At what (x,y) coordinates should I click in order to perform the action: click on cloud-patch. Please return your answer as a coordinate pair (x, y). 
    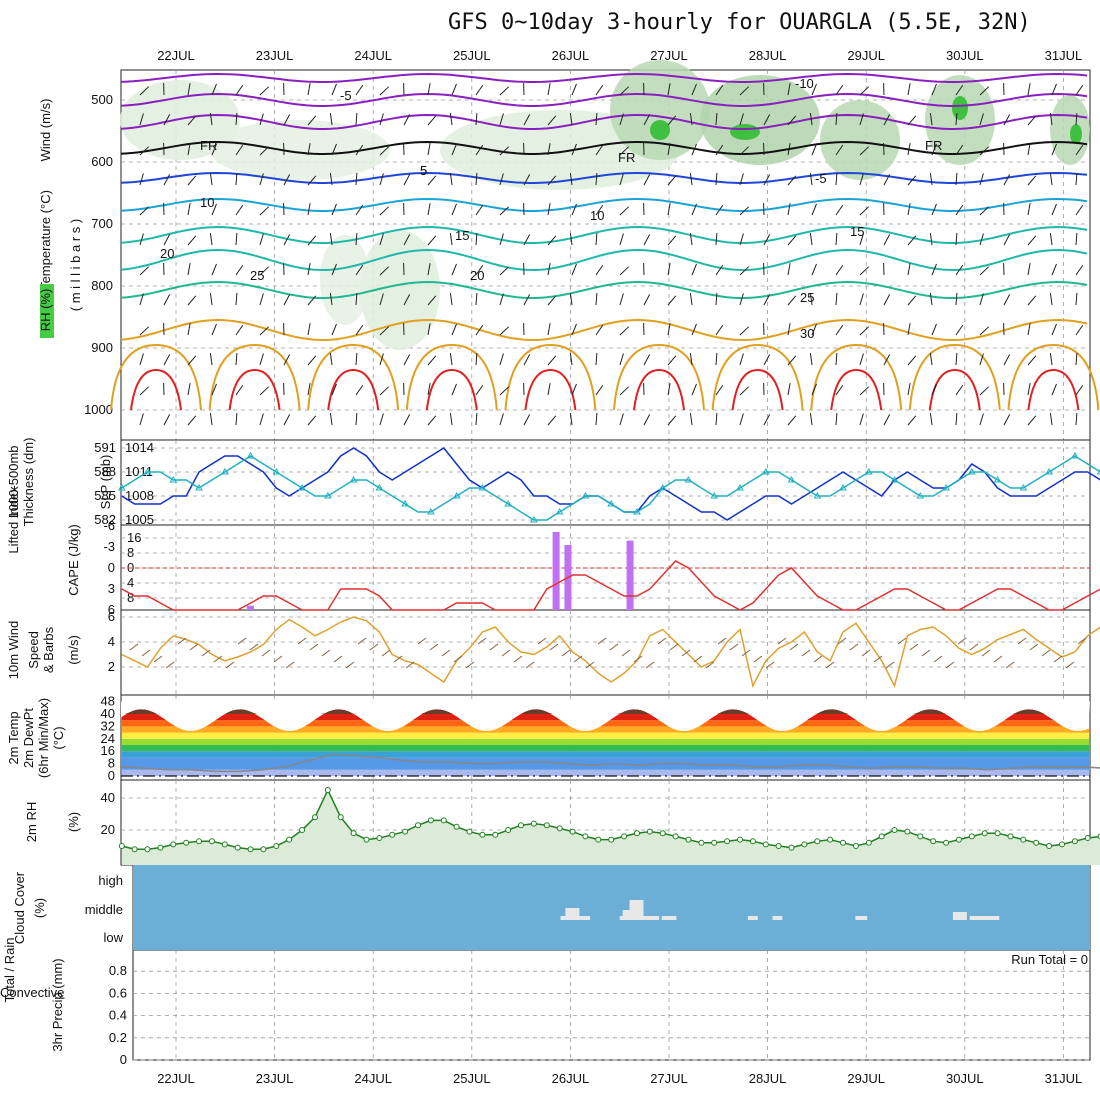
    Looking at the image, I should click on (627, 914).